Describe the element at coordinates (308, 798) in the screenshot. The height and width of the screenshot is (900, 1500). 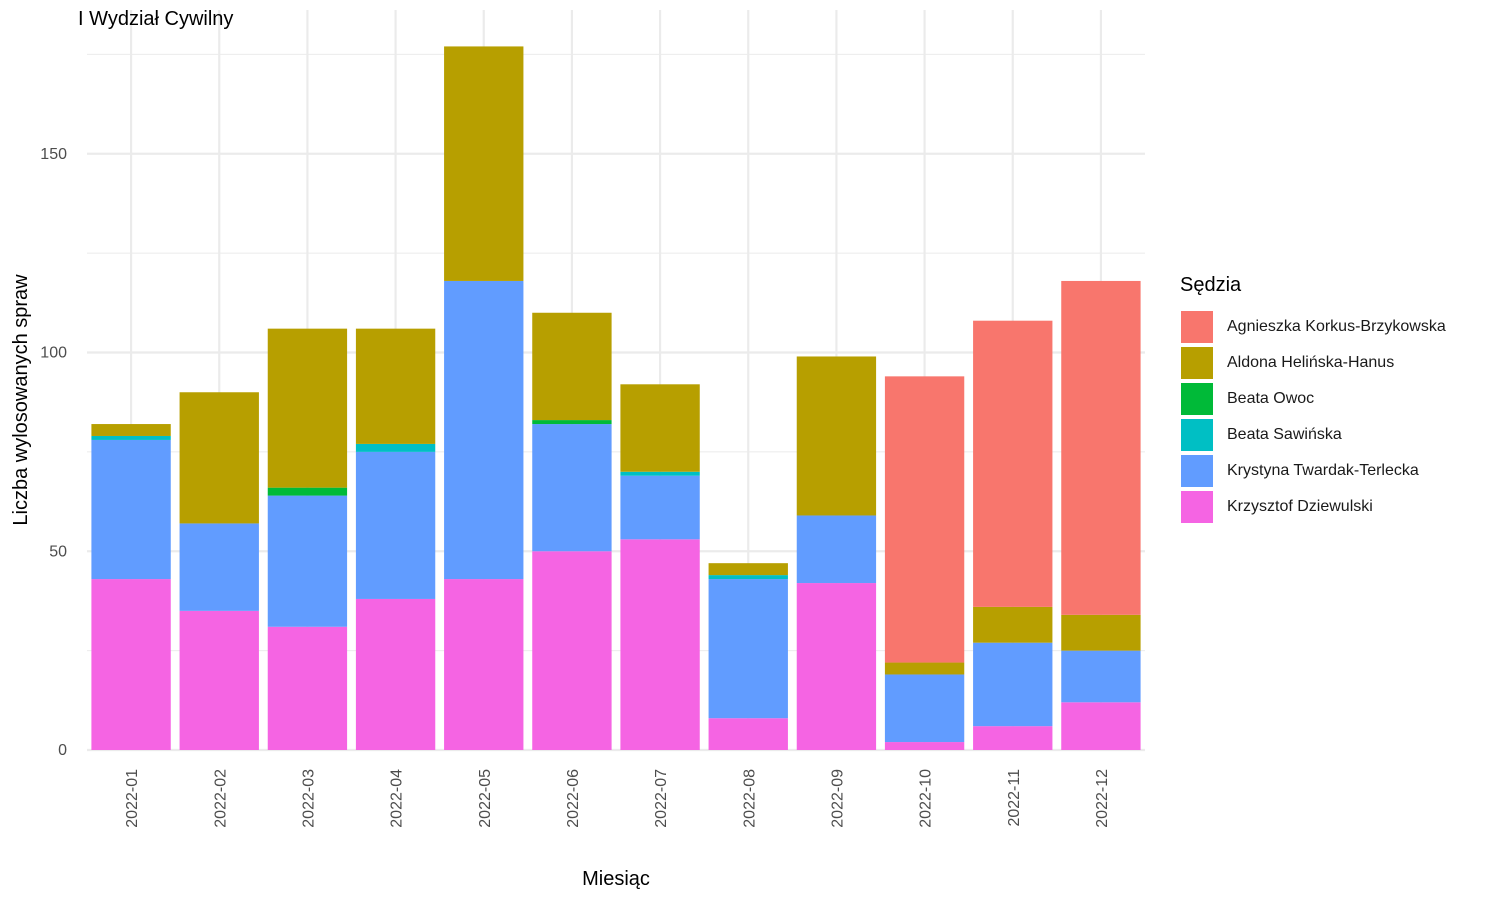
I see `x-tick-label: 2022-03` at that location.